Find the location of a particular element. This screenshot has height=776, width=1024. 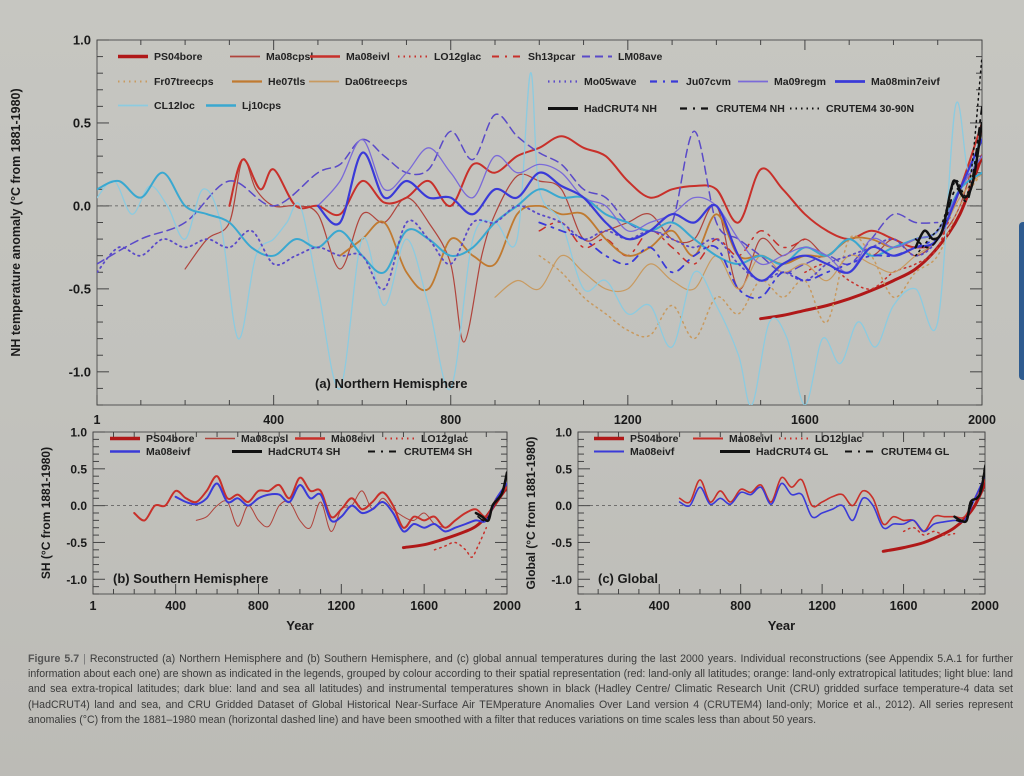

legend-label: Lj10cps is located at coordinates (261, 106).